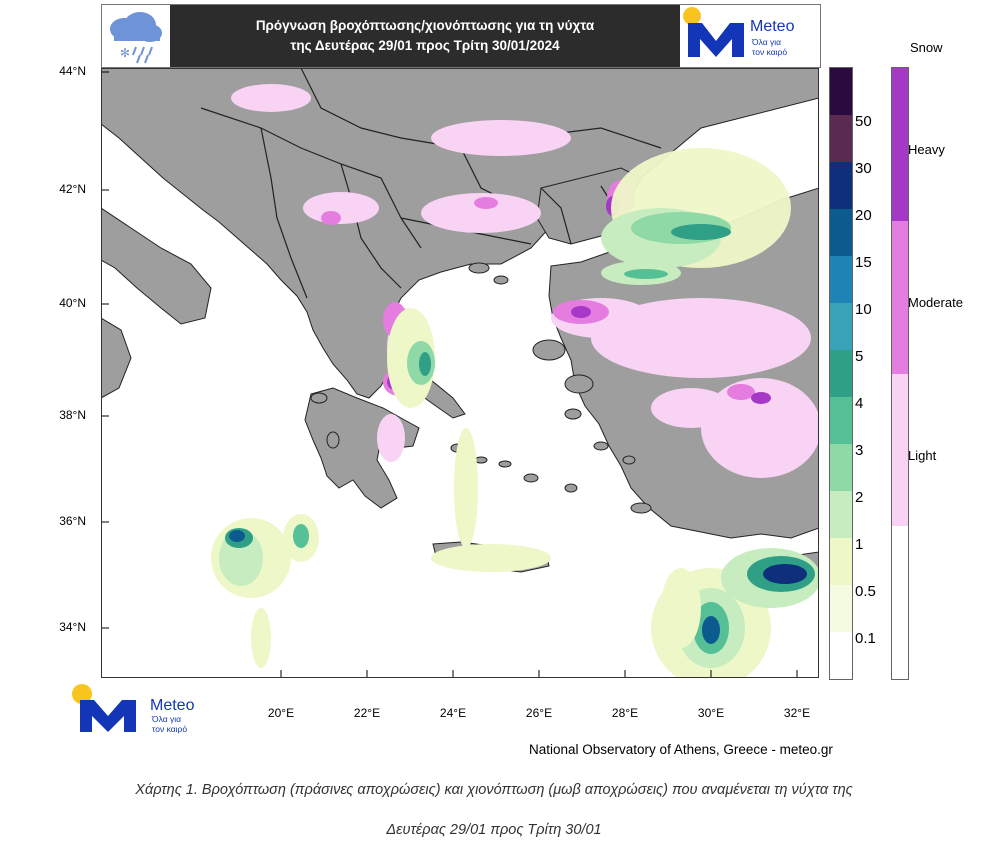 Image resolution: width=988 pixels, height=850 pixels. I want to click on rain-legend-label: 20, so click(863, 215).